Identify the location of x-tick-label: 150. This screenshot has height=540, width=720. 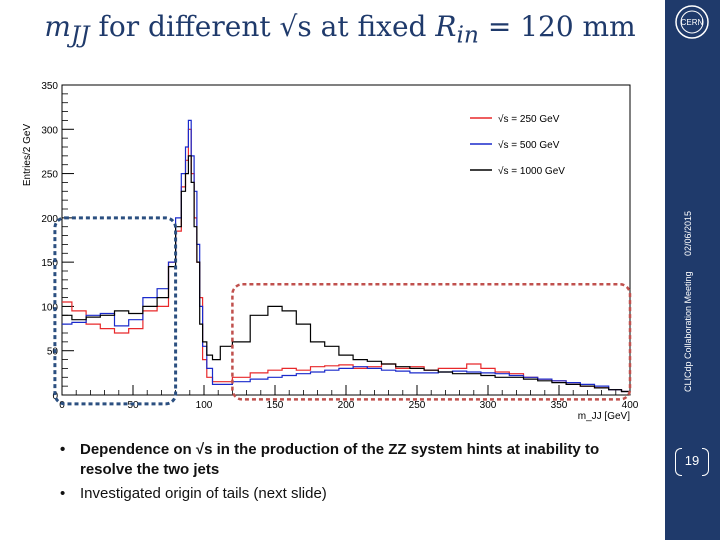
(275, 405).